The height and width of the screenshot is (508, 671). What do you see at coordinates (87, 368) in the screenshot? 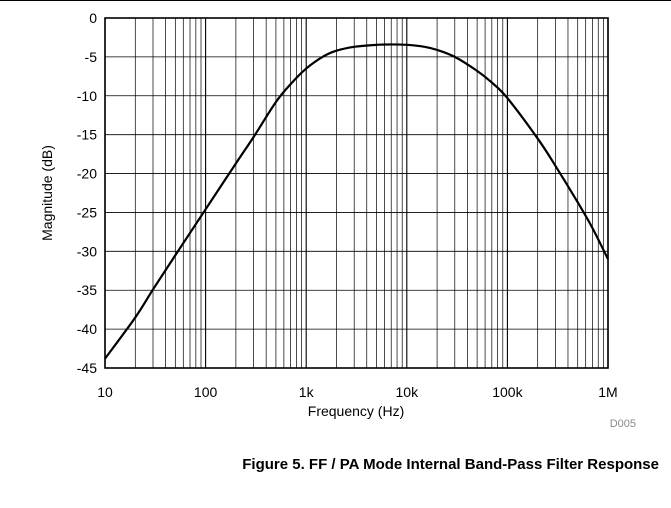
I see `y-tick-label: -45` at bounding box center [87, 368].